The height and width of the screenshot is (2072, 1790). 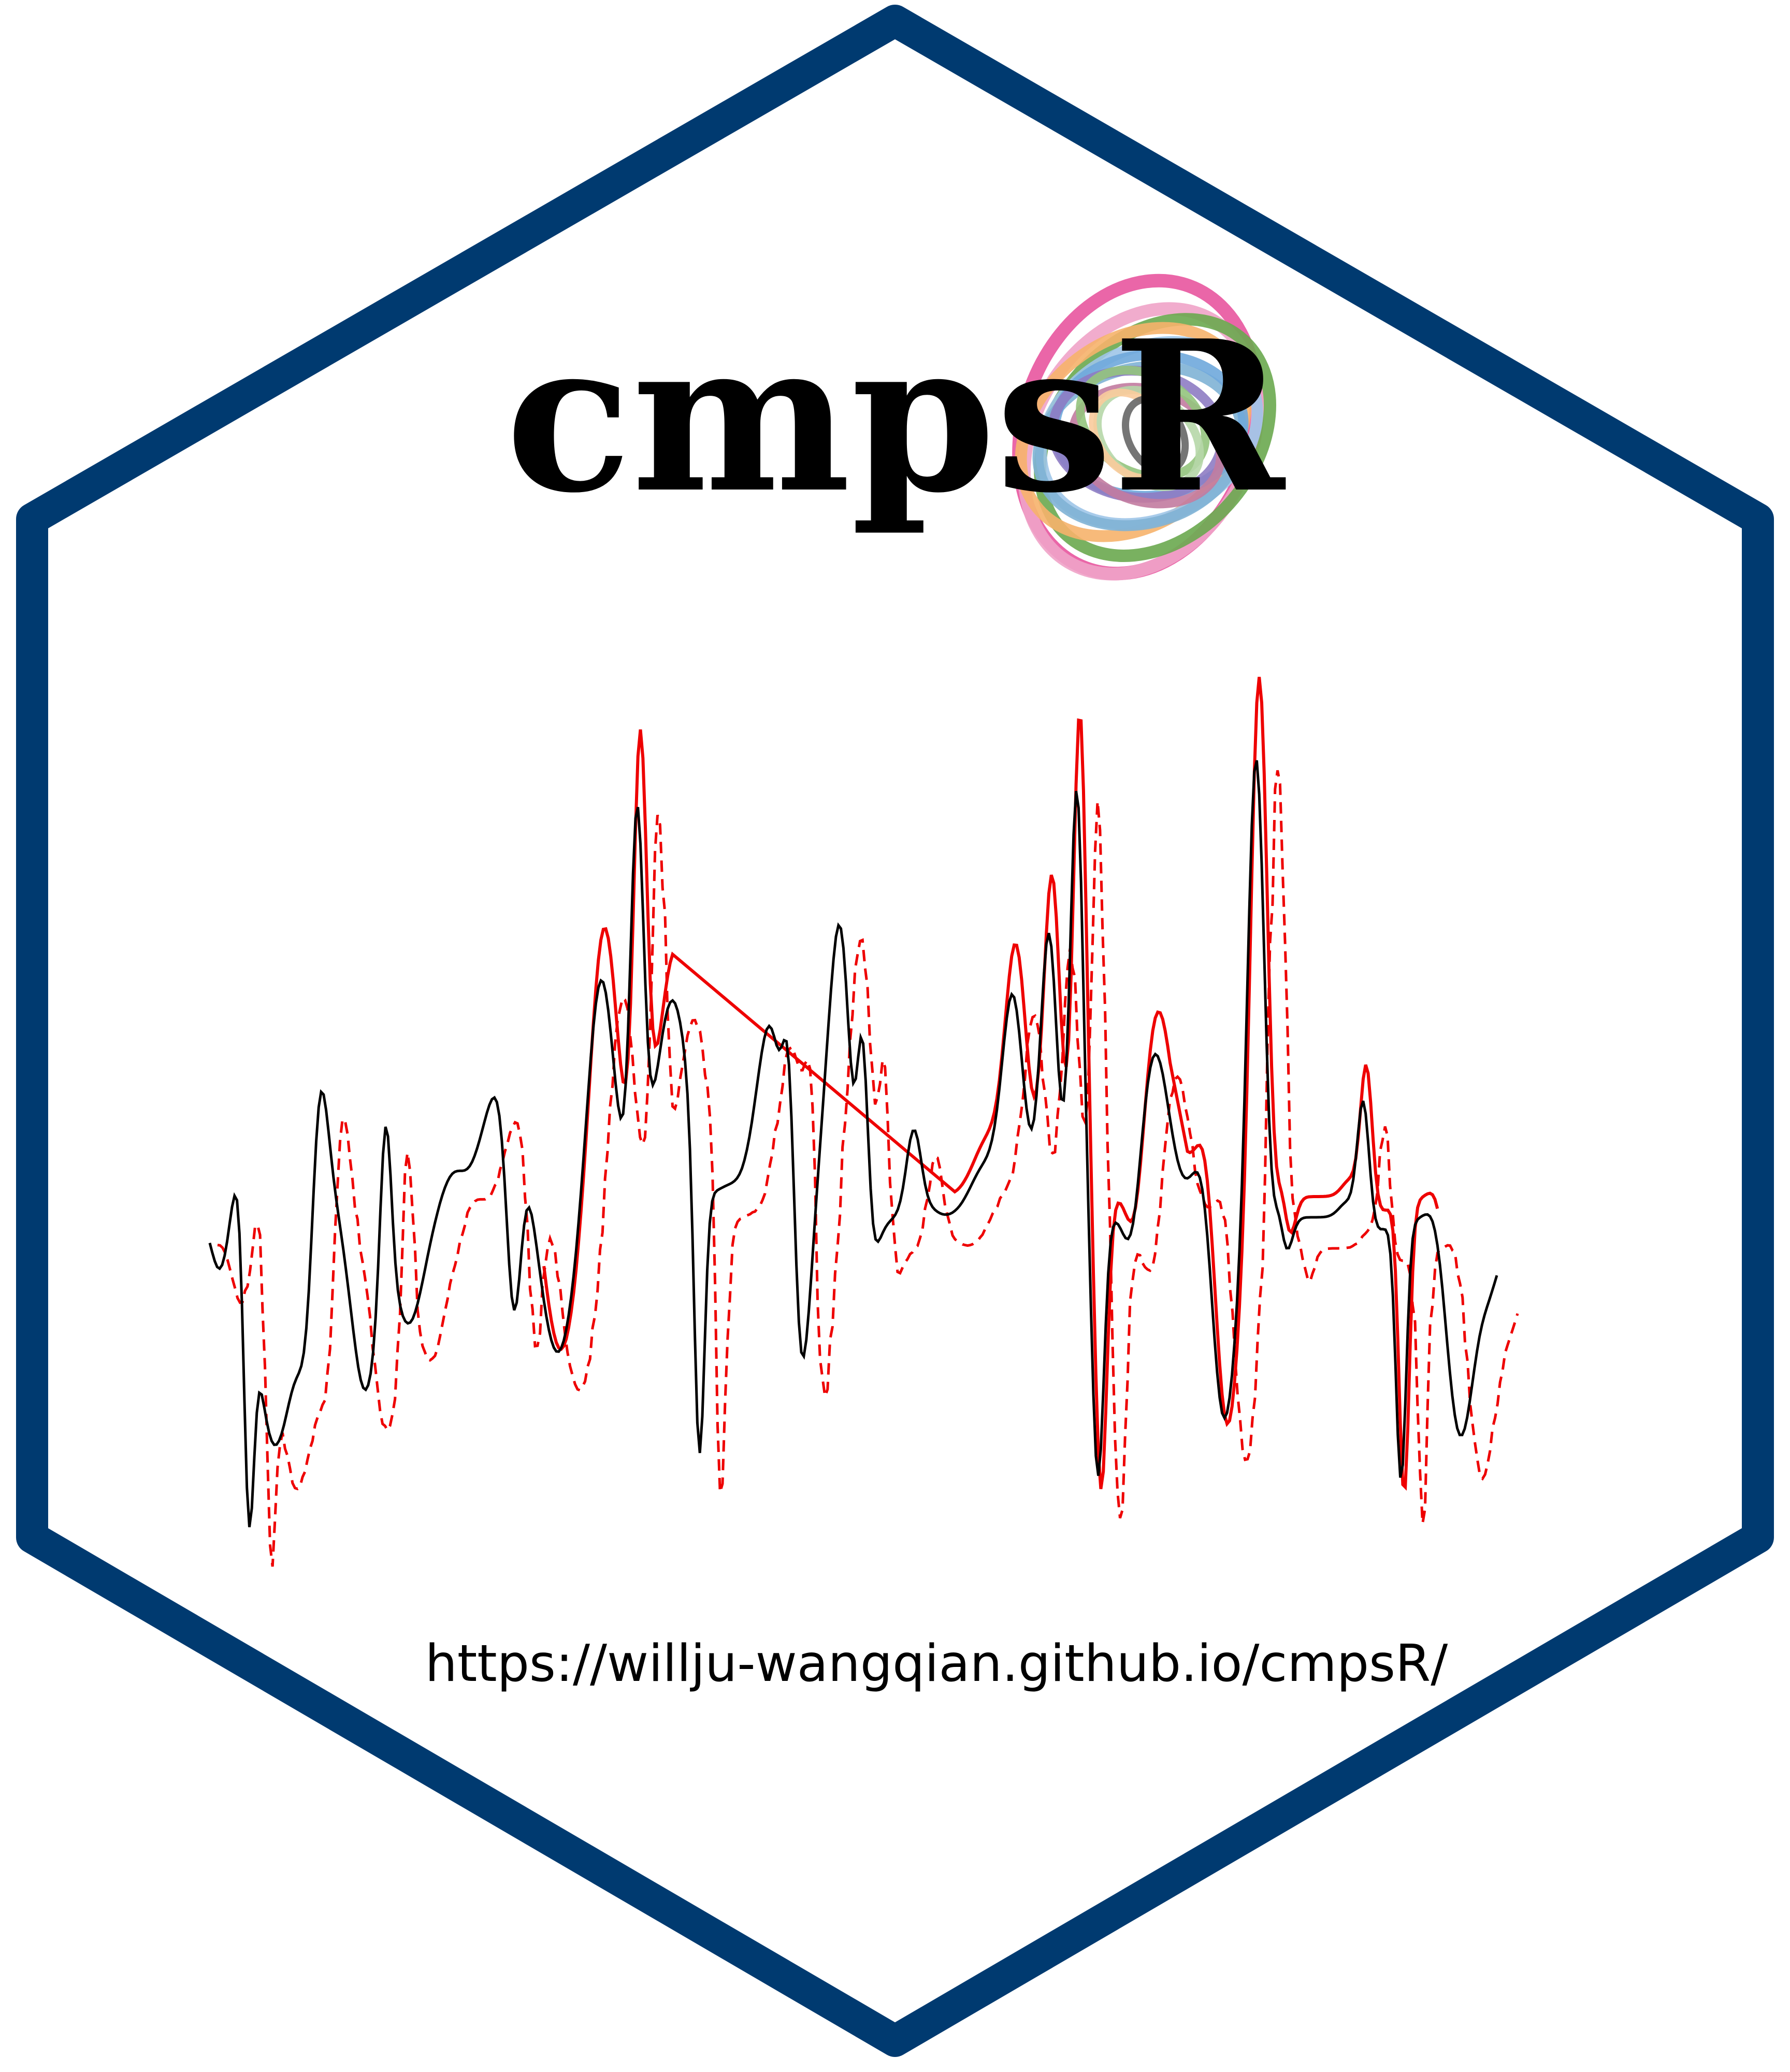 What do you see at coordinates (896, 417) in the screenshot?
I see `package-title: cmpsR` at bounding box center [896, 417].